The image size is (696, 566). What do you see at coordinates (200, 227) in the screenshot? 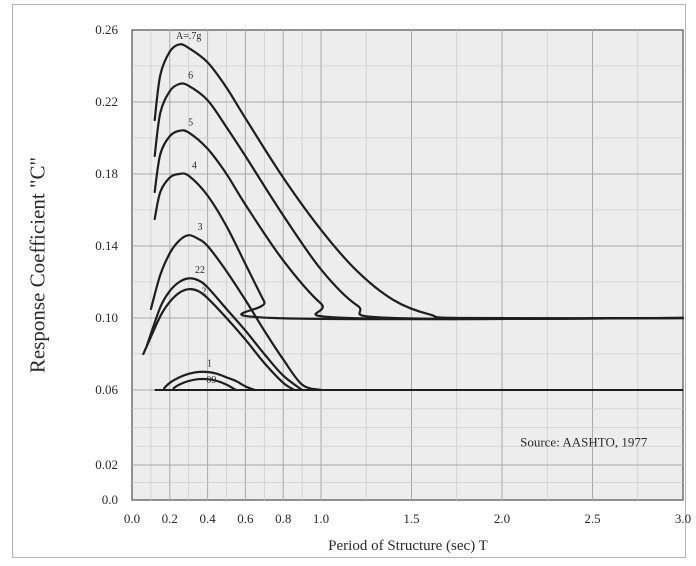
I see `curve-label: 3` at bounding box center [200, 227].